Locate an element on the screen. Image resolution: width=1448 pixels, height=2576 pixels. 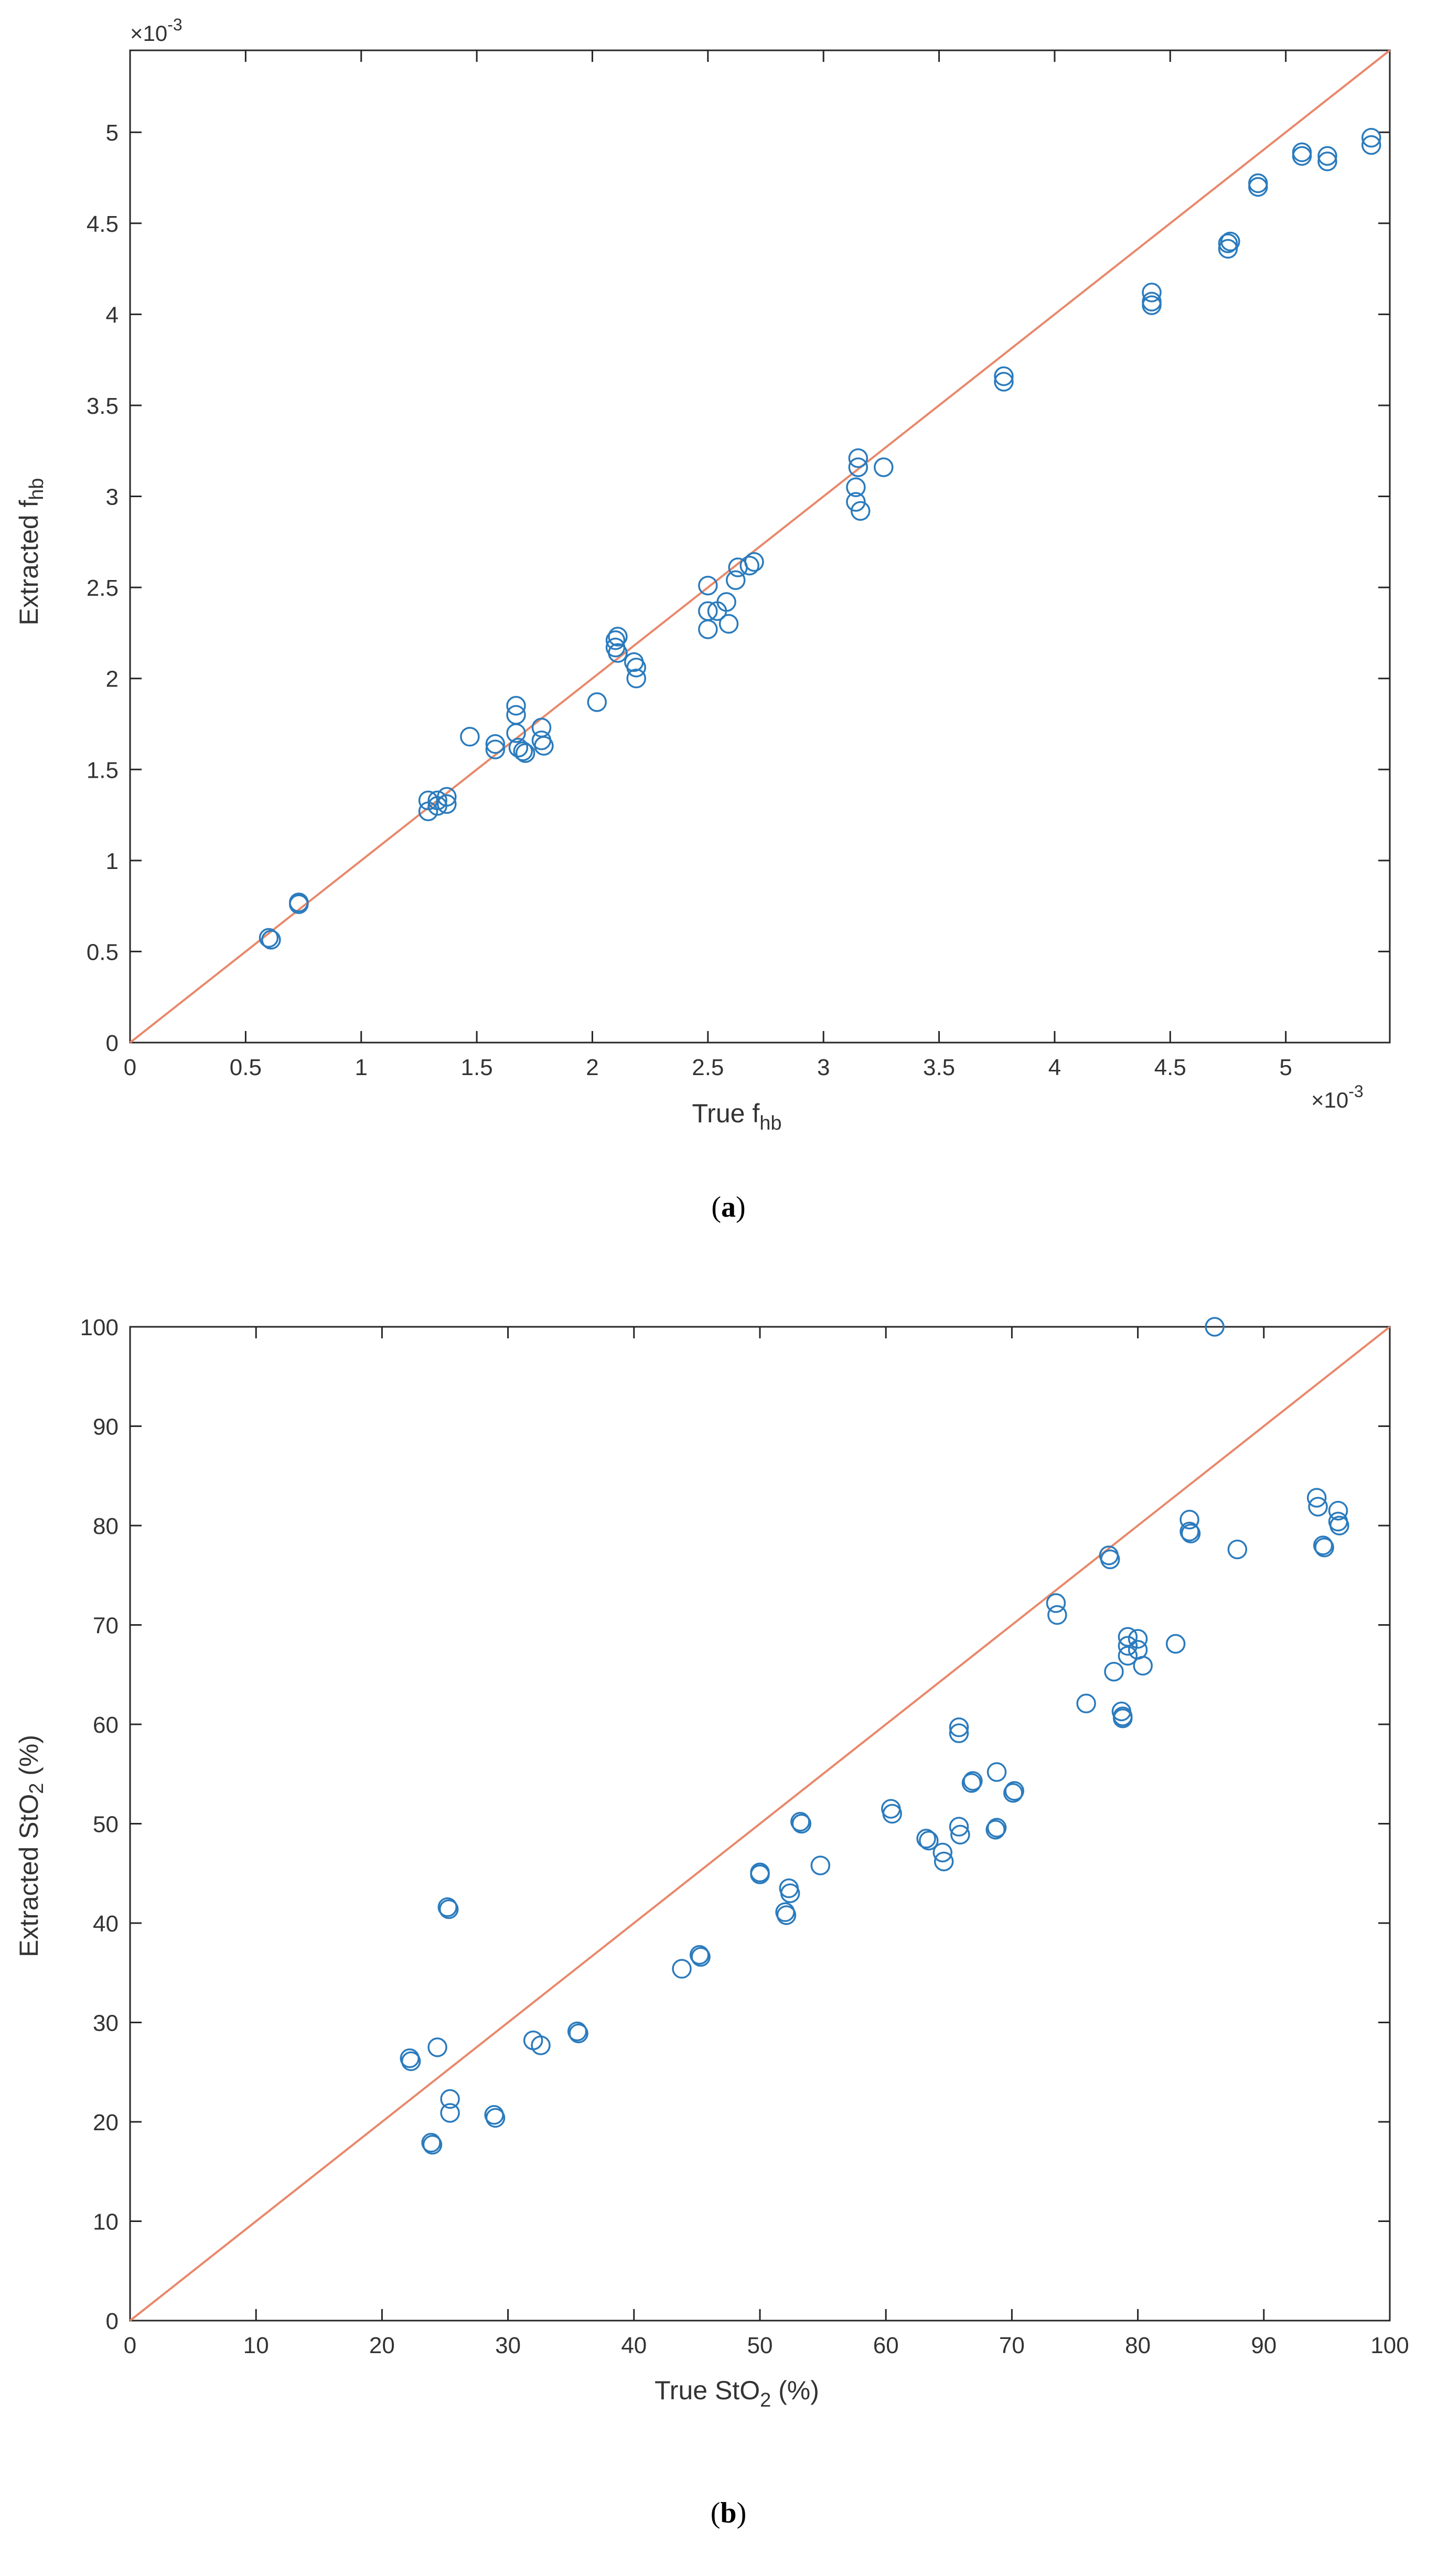
panel-b-y-tick-label: 80 is located at coordinates (106, 1526).